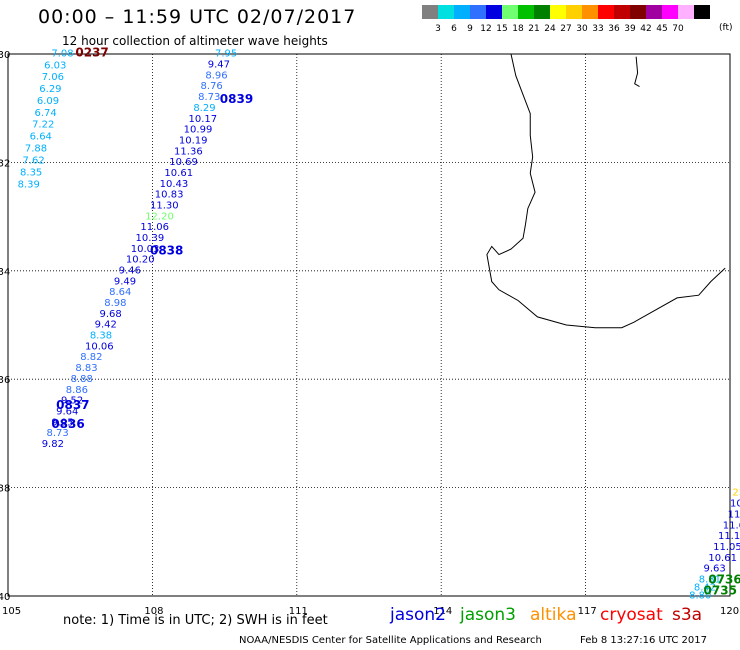  Describe the element at coordinates (678, 29) in the screenshot. I see `legend-label: 70` at that location.